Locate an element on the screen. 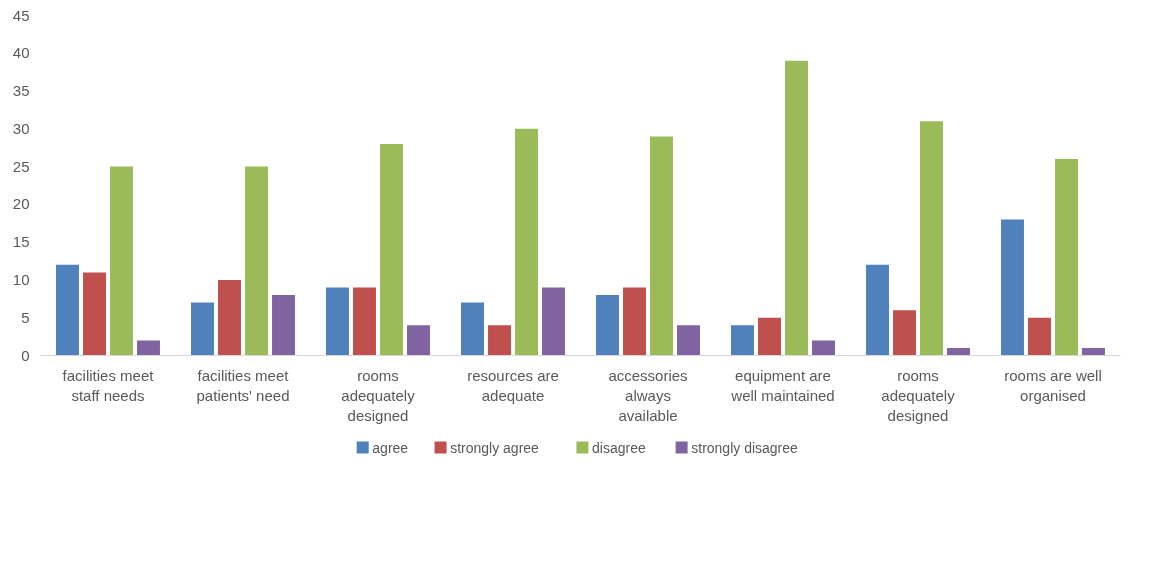  legend-label: strongly disagree is located at coordinates (745, 447).